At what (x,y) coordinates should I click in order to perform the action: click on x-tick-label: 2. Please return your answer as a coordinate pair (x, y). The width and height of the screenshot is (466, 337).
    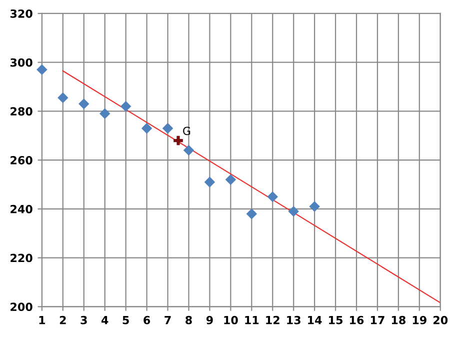
    Looking at the image, I should click on (63, 320).